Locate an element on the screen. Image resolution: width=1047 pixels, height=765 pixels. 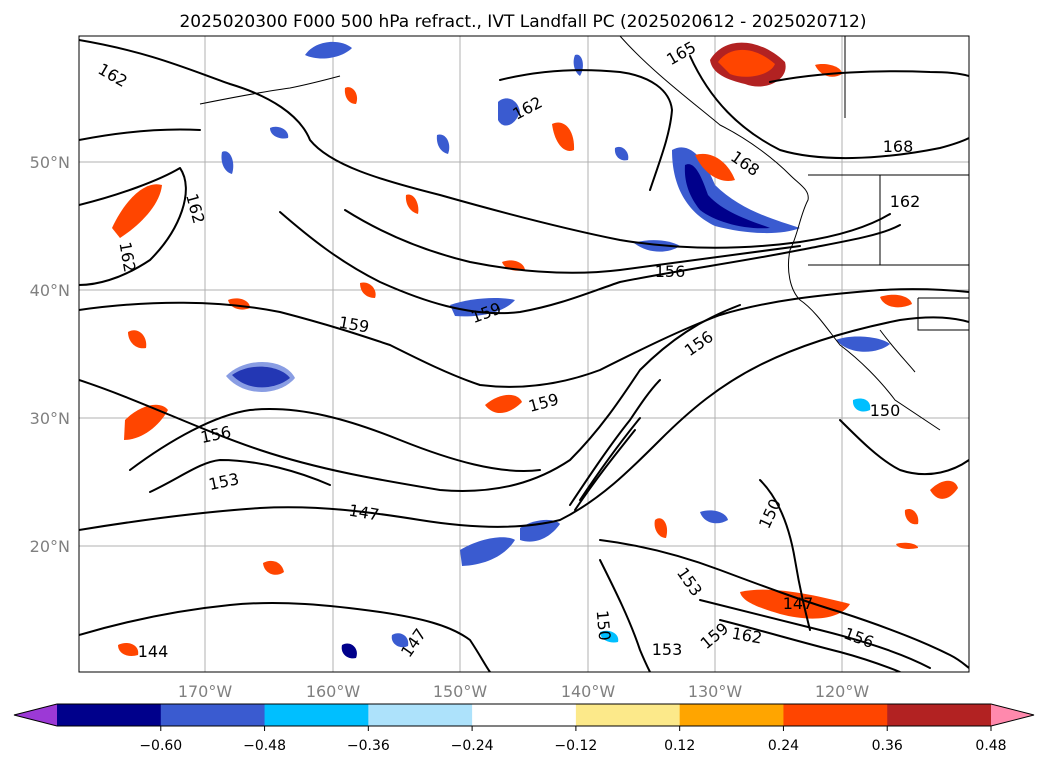
state-borders is located at coordinates (888, 204).